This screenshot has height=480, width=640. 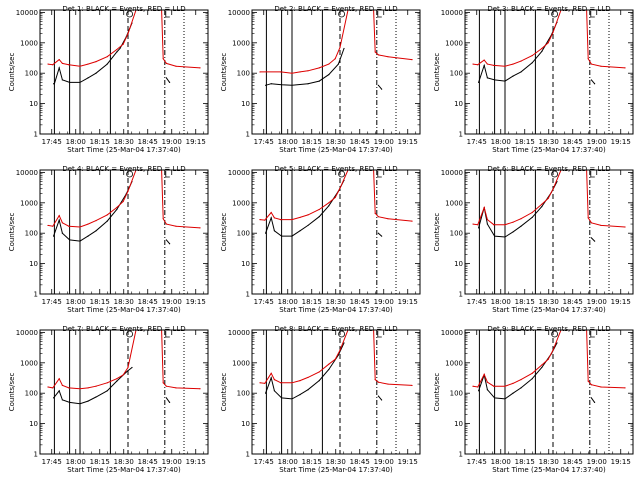 I want to click on panel-title: Det 5: BLACK = Events, RED = LLD, so click(x=335, y=169).